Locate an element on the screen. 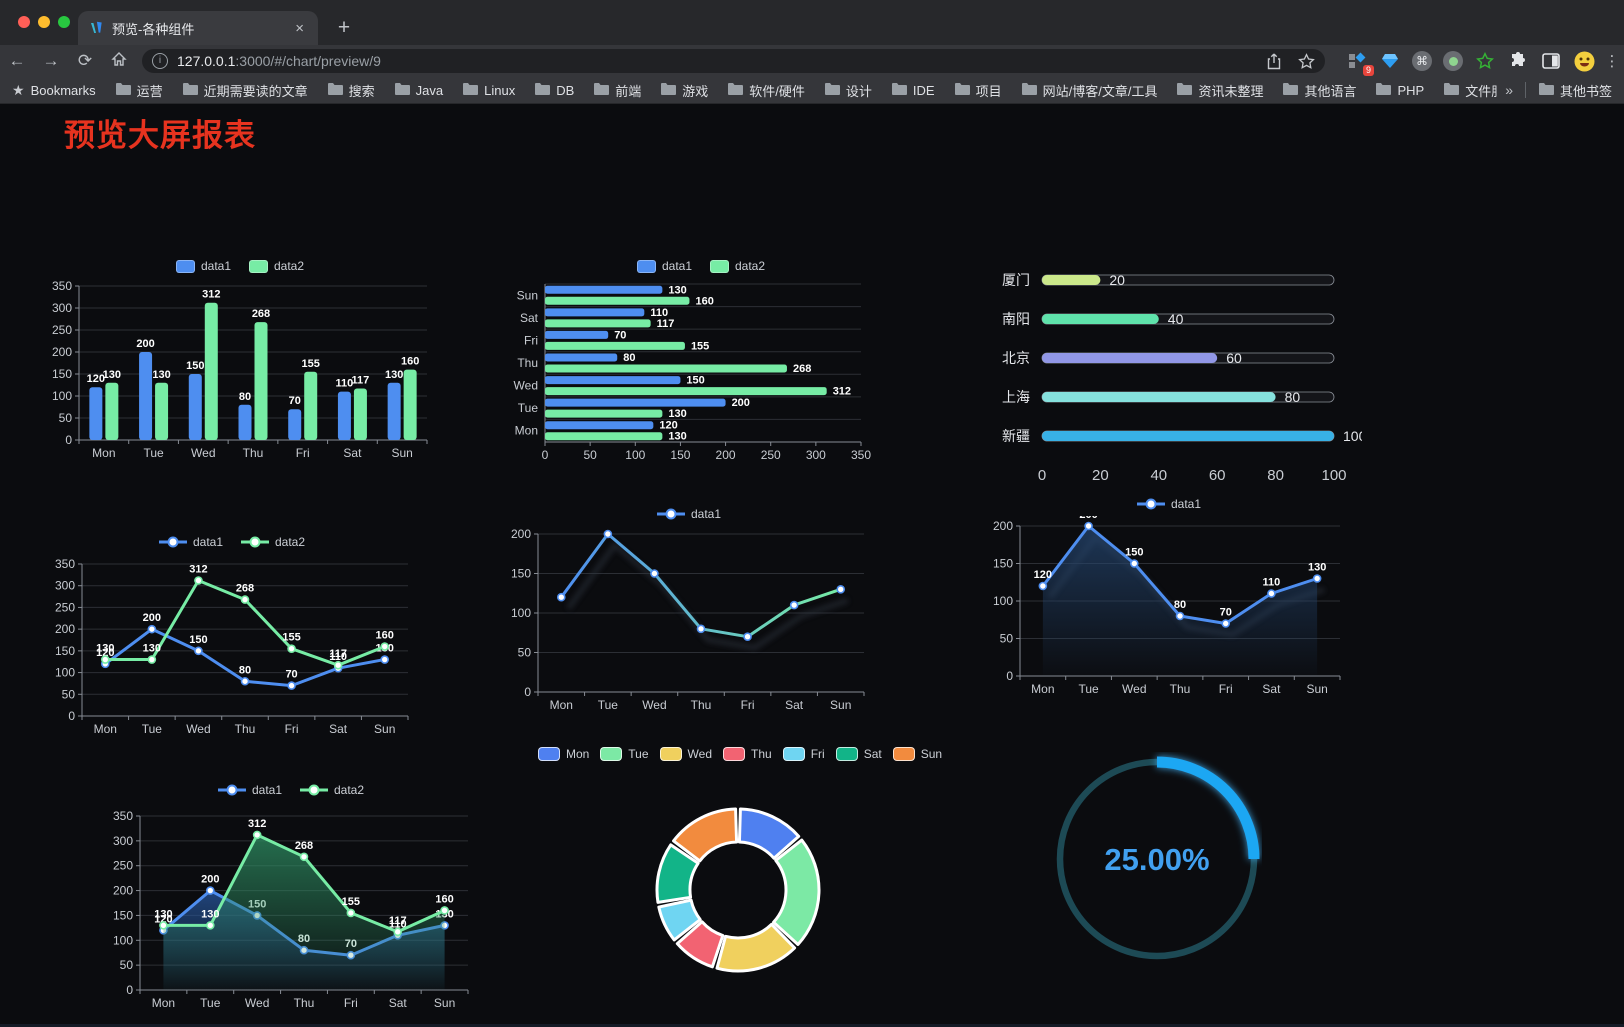  legend-item: Fri is located at coordinates (803, 754).